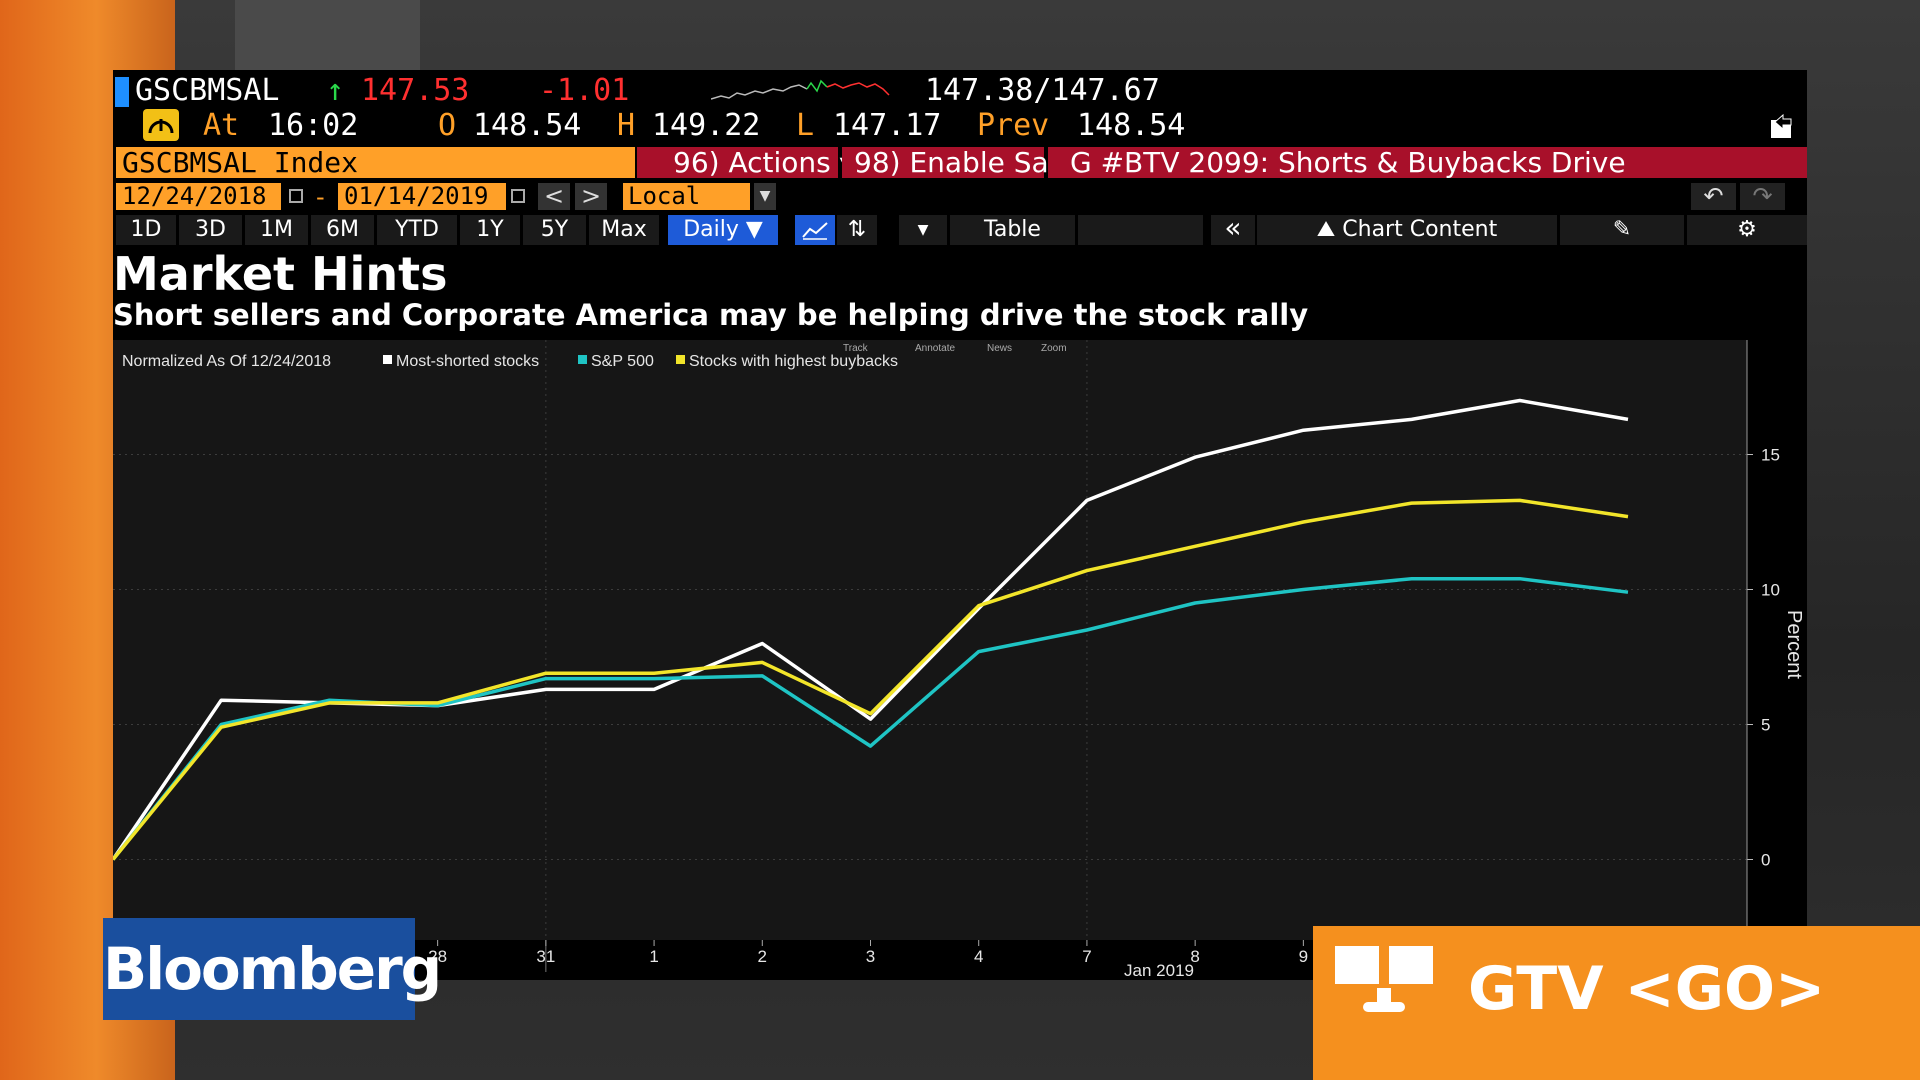 This screenshot has height=1080, width=1920. Describe the element at coordinates (221, 125) in the screenshot. I see `time-label: At` at that location.